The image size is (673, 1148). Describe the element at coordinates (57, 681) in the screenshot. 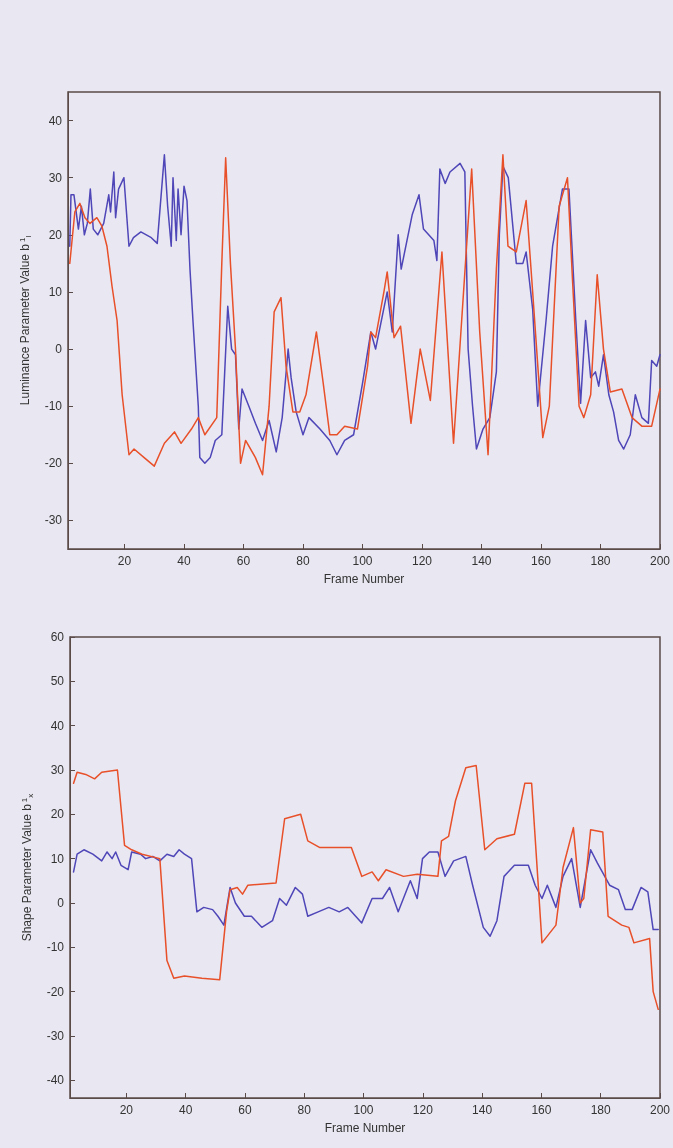

I see `y-tick-label: 50` at that location.